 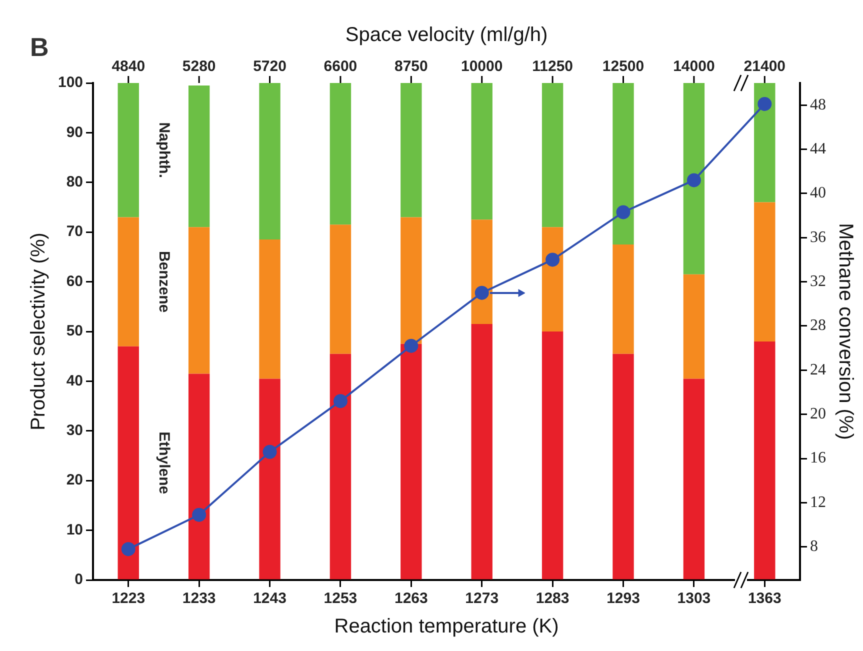 What do you see at coordinates (79, 579) in the screenshot?
I see `y-tick-label: 0` at bounding box center [79, 579].